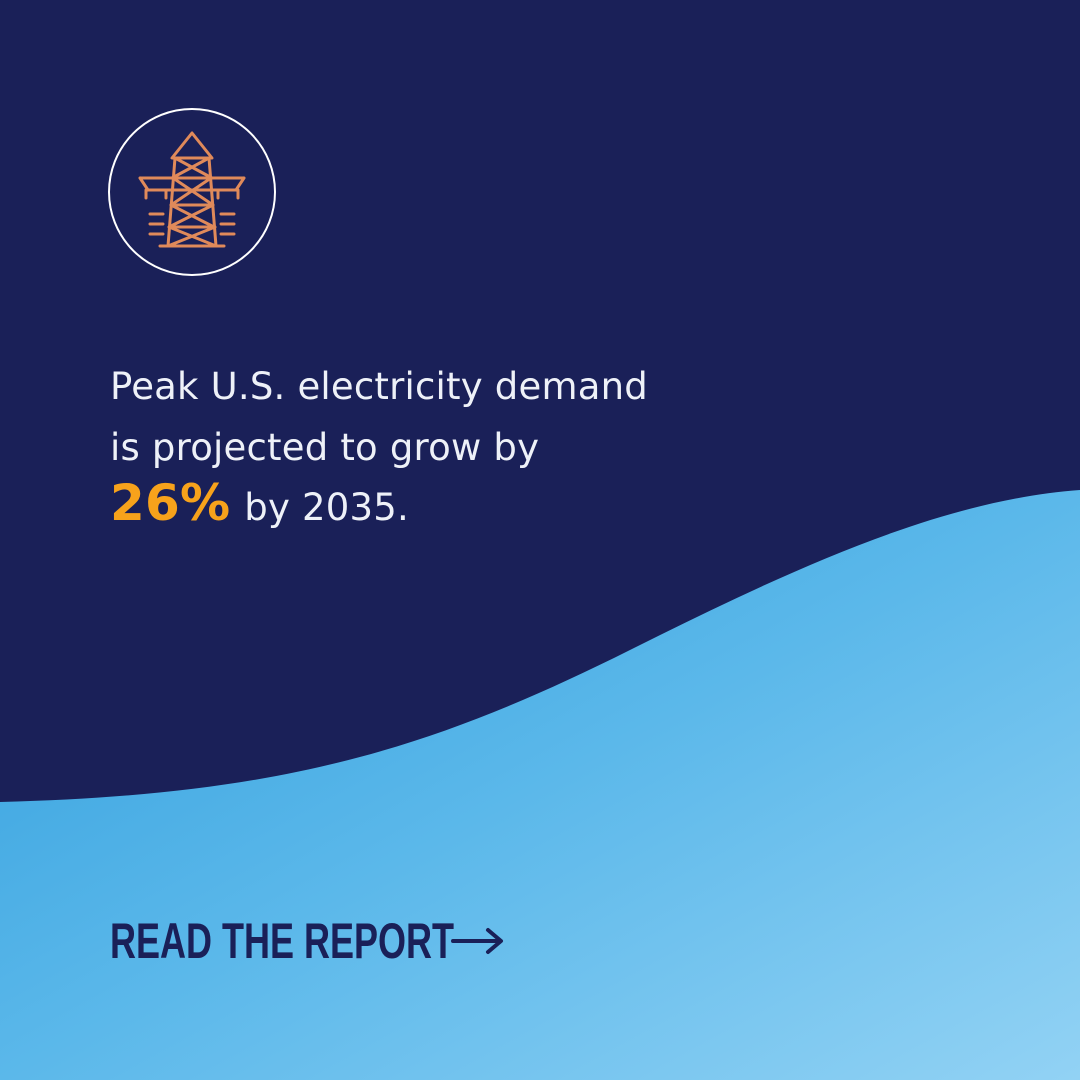  I want to click on headline-line: is projected to grow by, so click(325, 447).